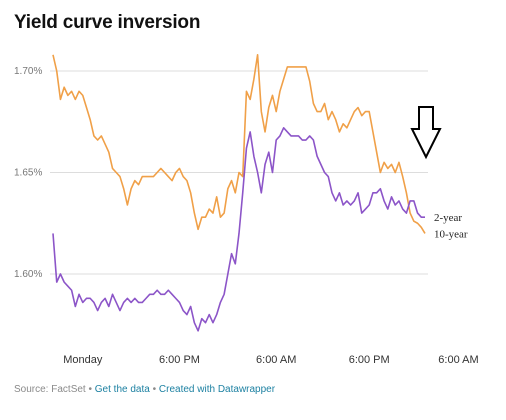 The image size is (506, 420). I want to click on get-data-link: Get the data, so click(122, 389).